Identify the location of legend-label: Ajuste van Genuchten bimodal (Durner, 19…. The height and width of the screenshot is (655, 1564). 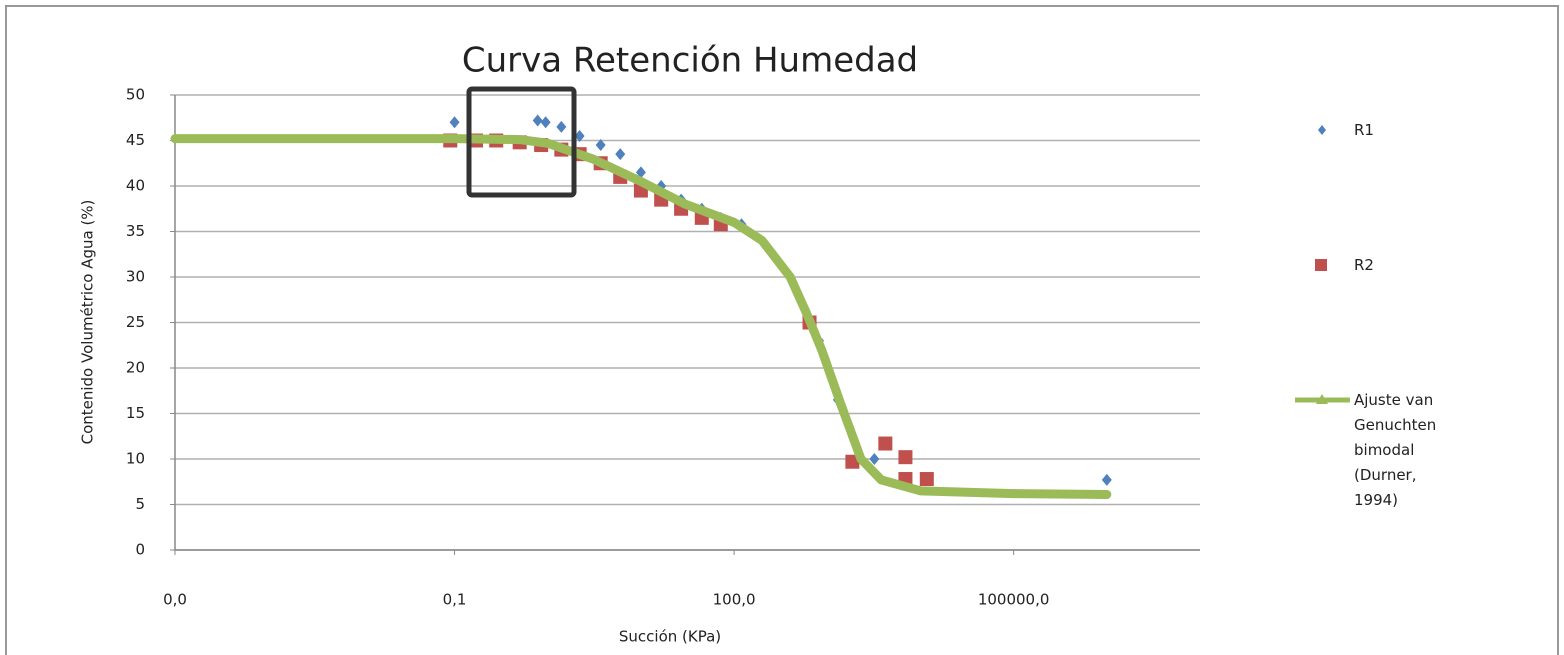
(1395, 450).